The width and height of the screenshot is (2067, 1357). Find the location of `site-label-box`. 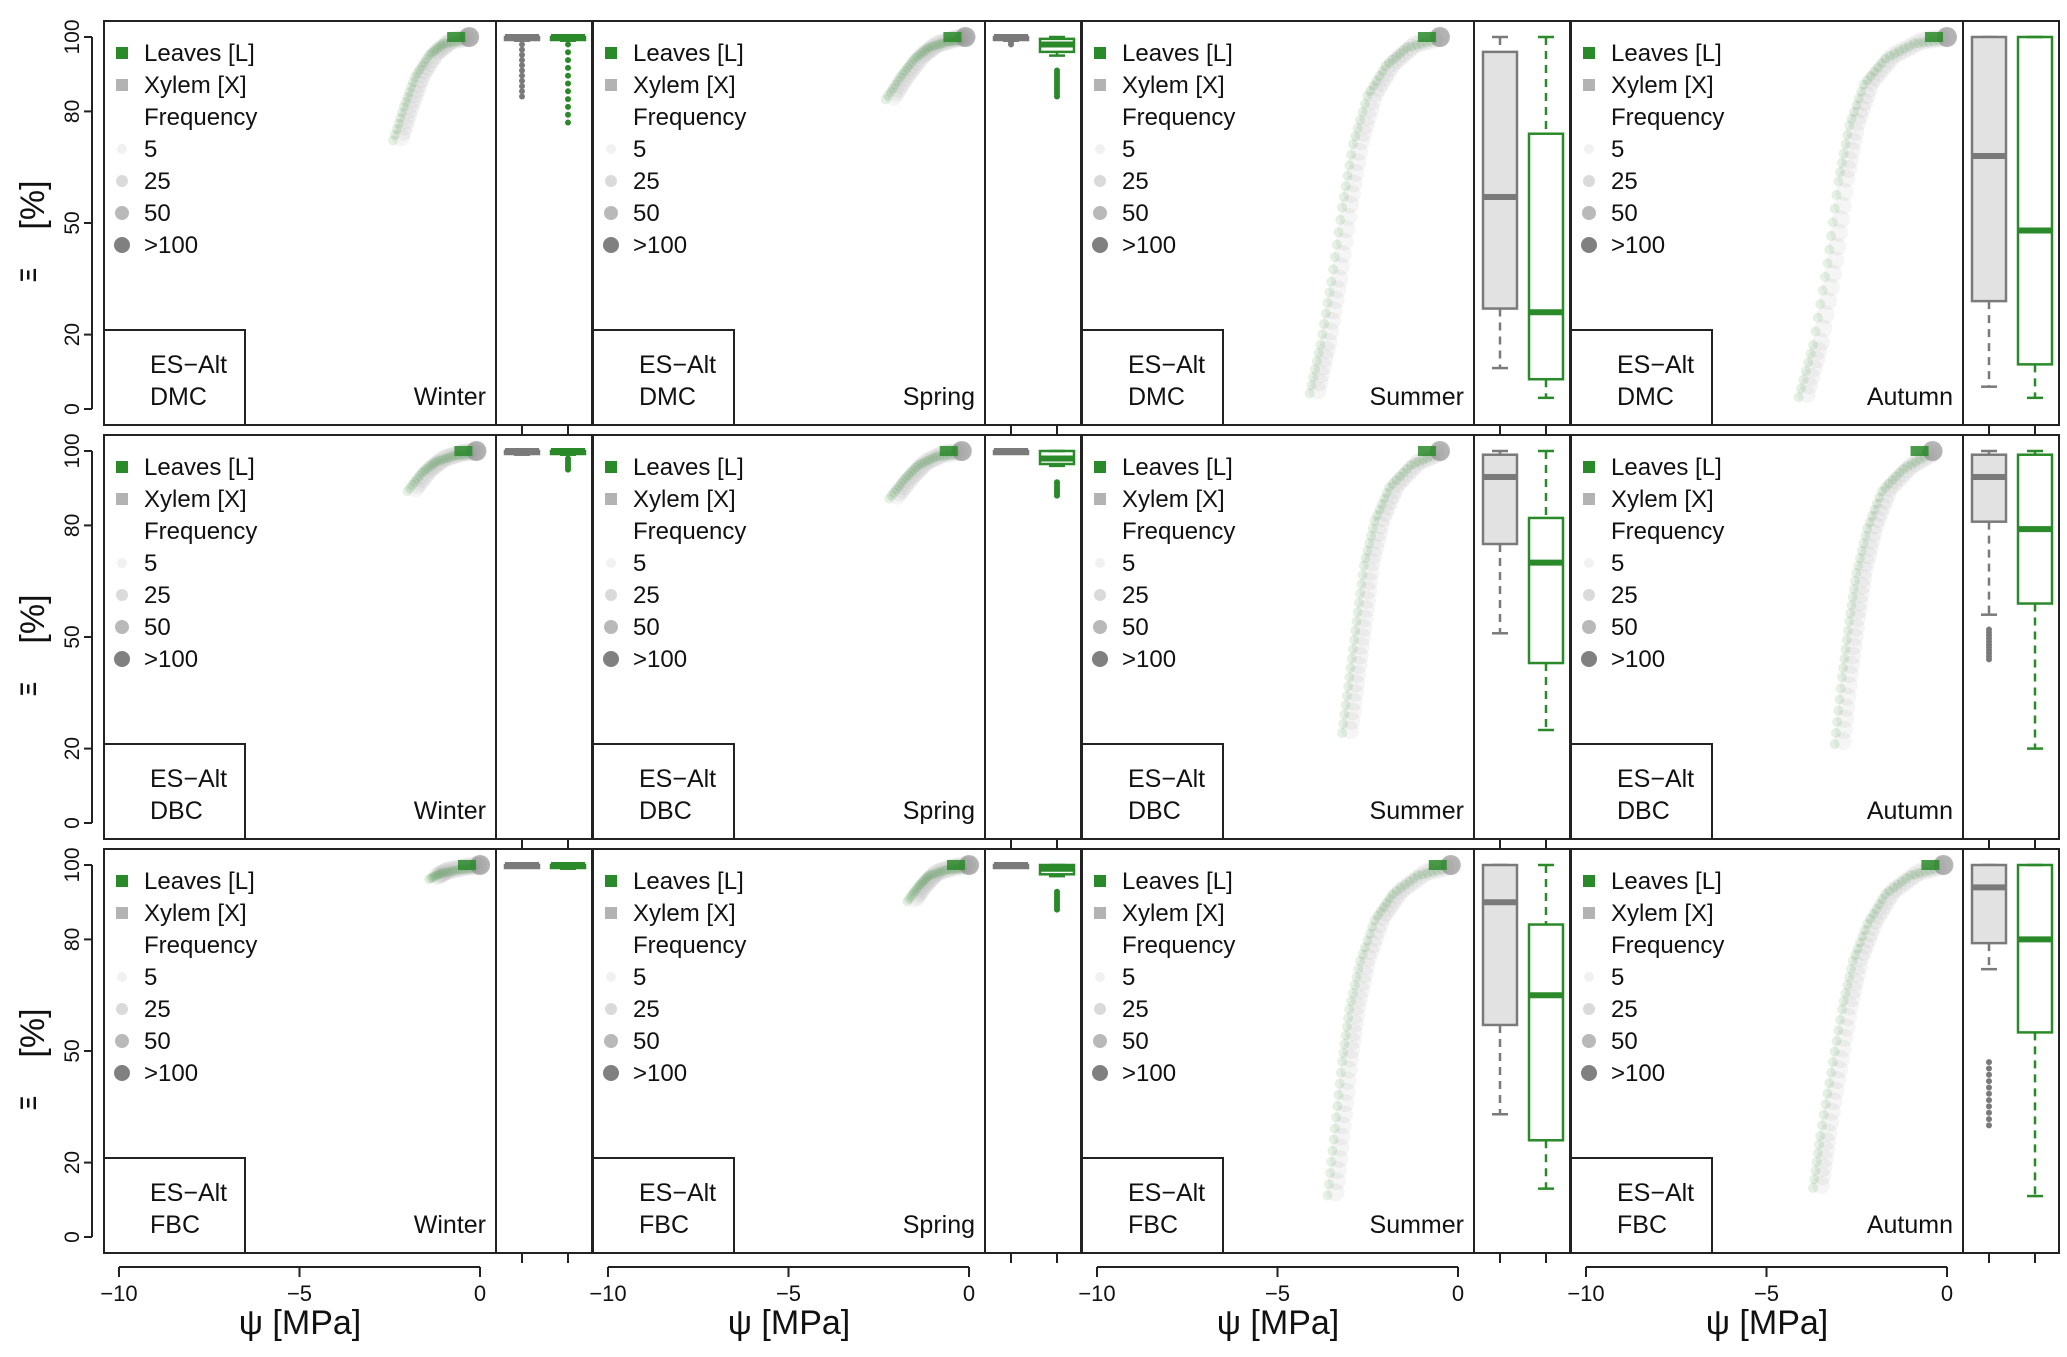

site-label-box is located at coordinates (663, 377).